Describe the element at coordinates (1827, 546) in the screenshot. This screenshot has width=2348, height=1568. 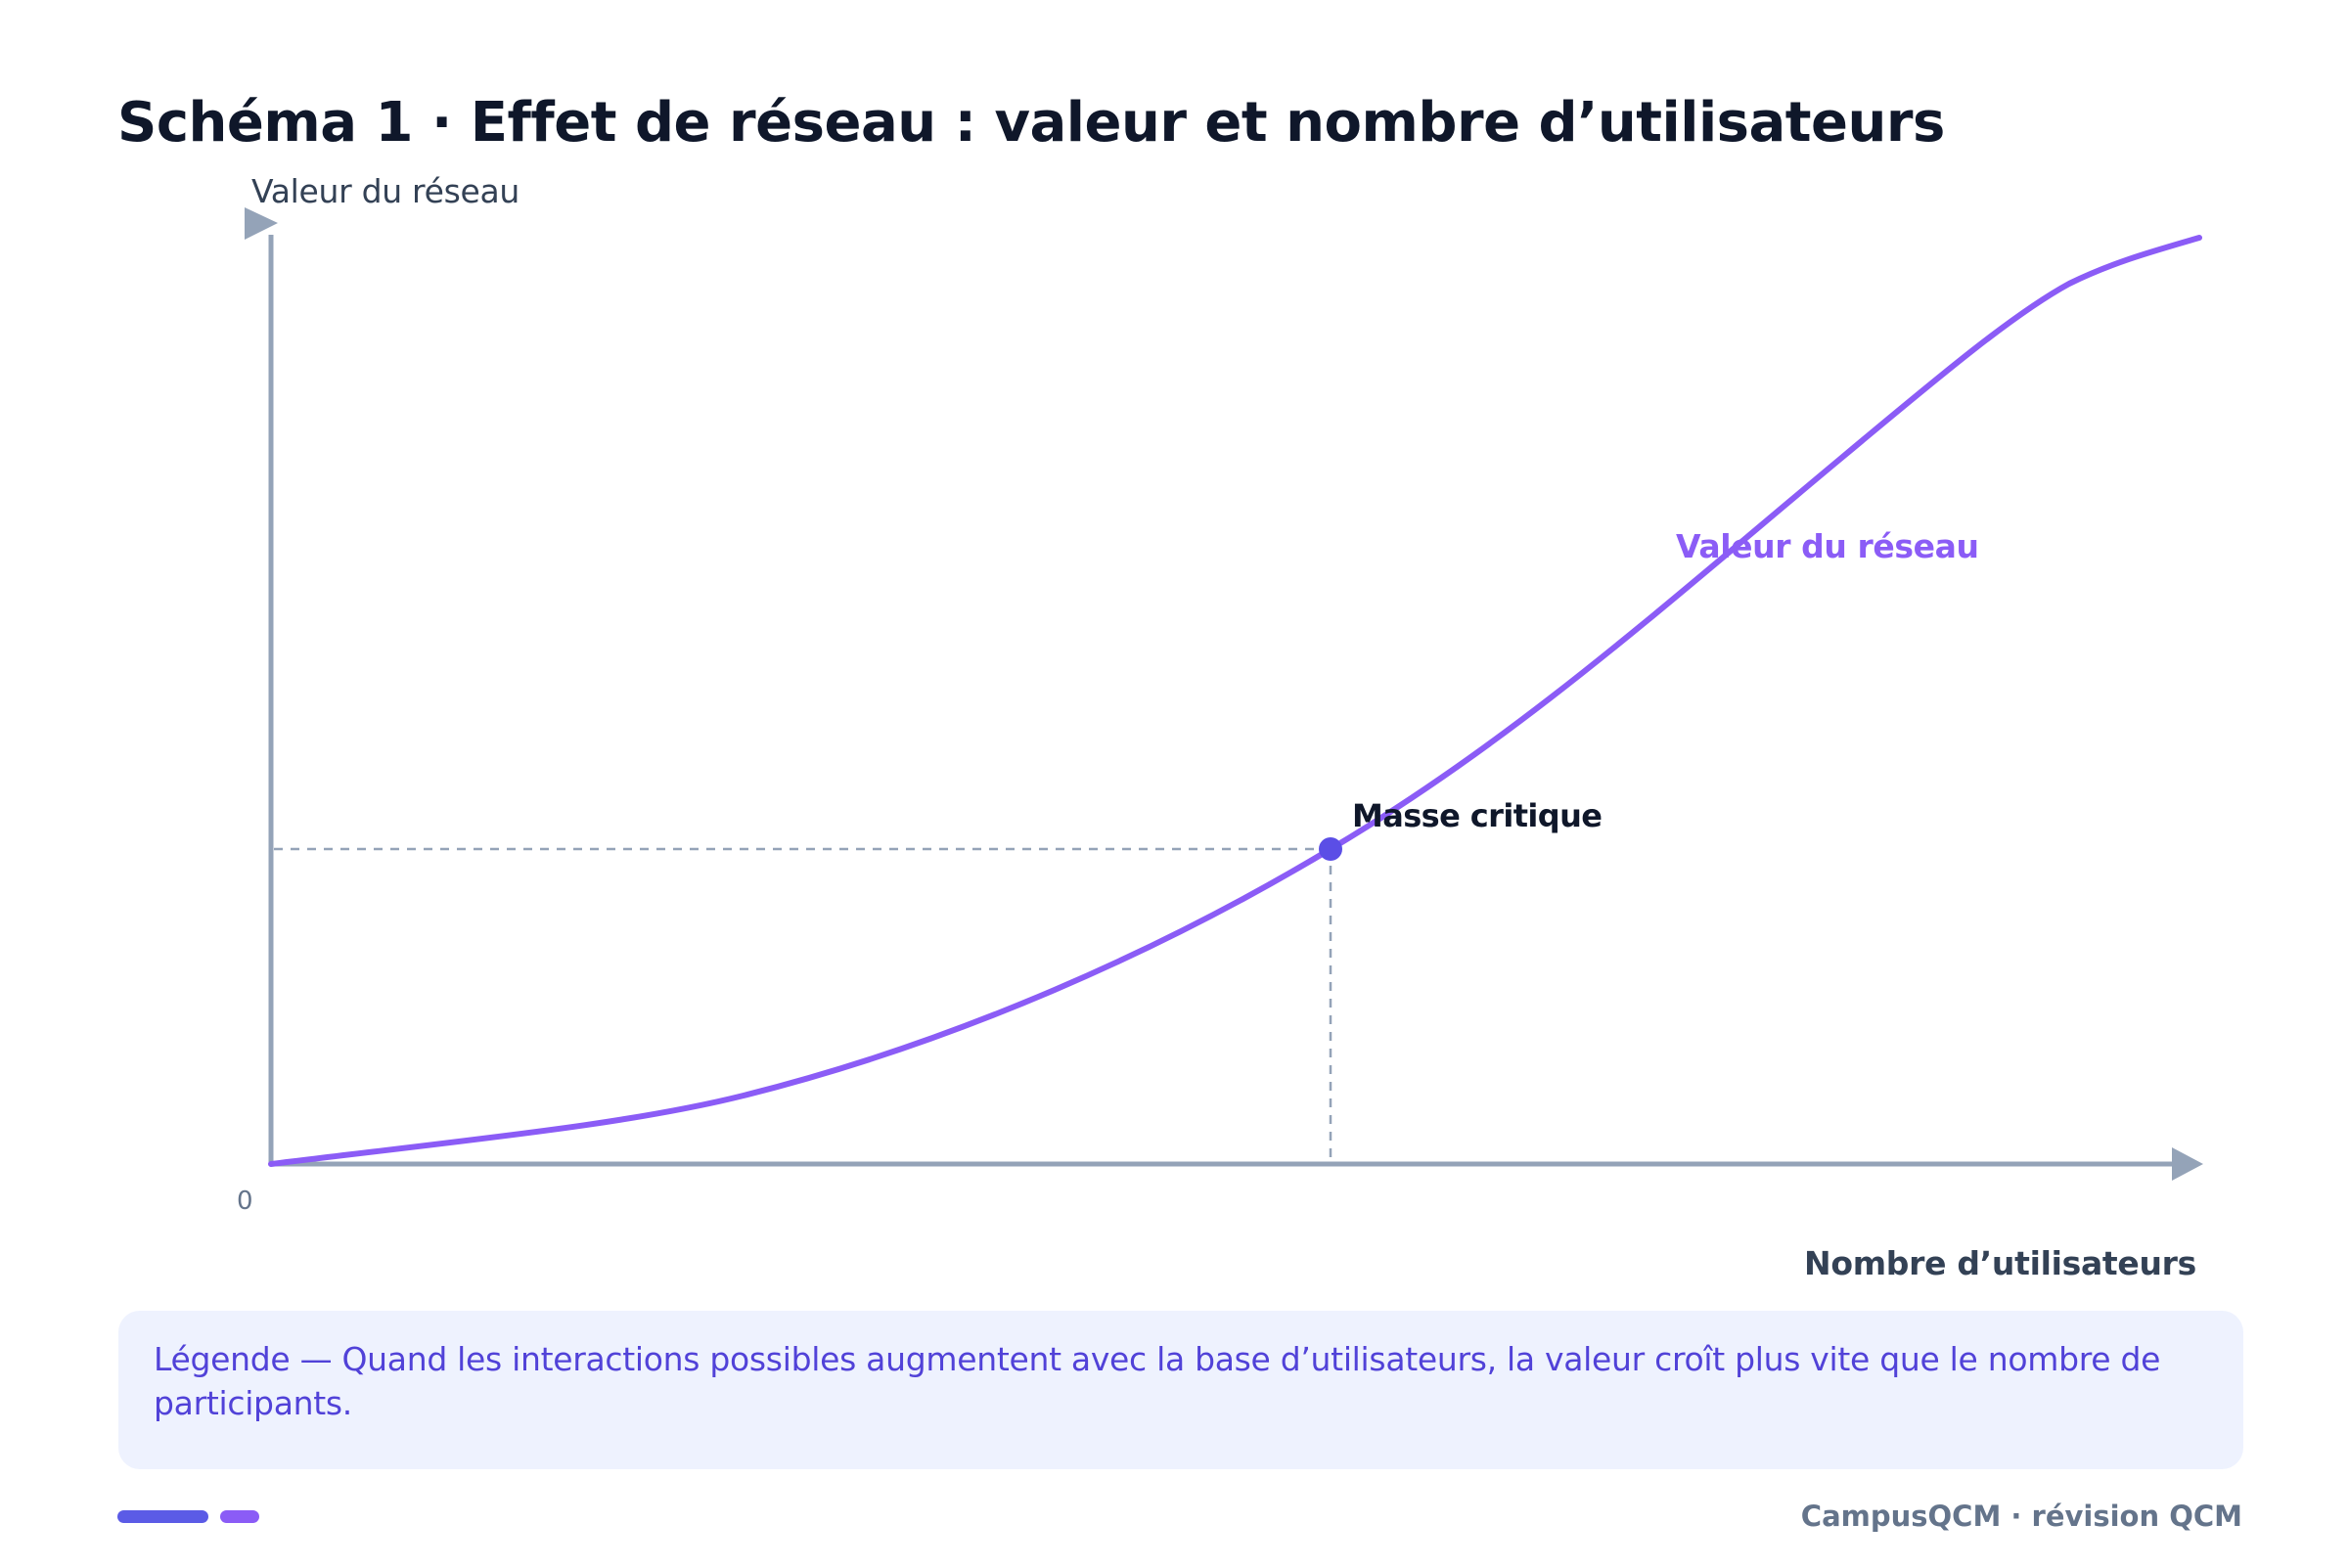
I see `curve-label: Valeur du réseau` at that location.